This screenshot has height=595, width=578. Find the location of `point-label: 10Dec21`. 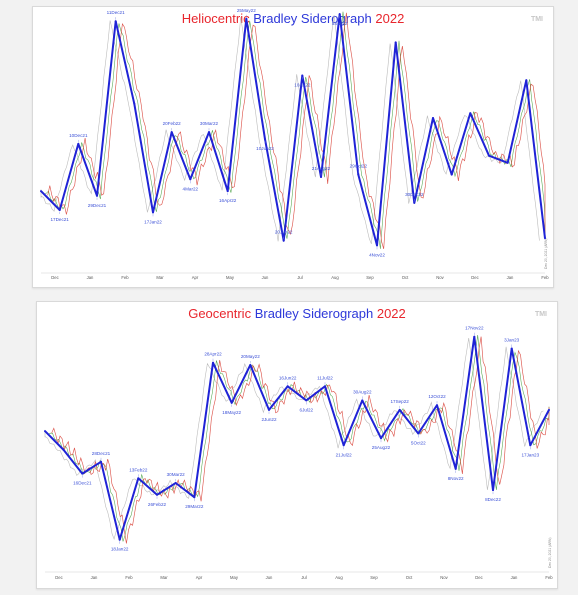

point-label: 10Dec21 is located at coordinates (78, 135).